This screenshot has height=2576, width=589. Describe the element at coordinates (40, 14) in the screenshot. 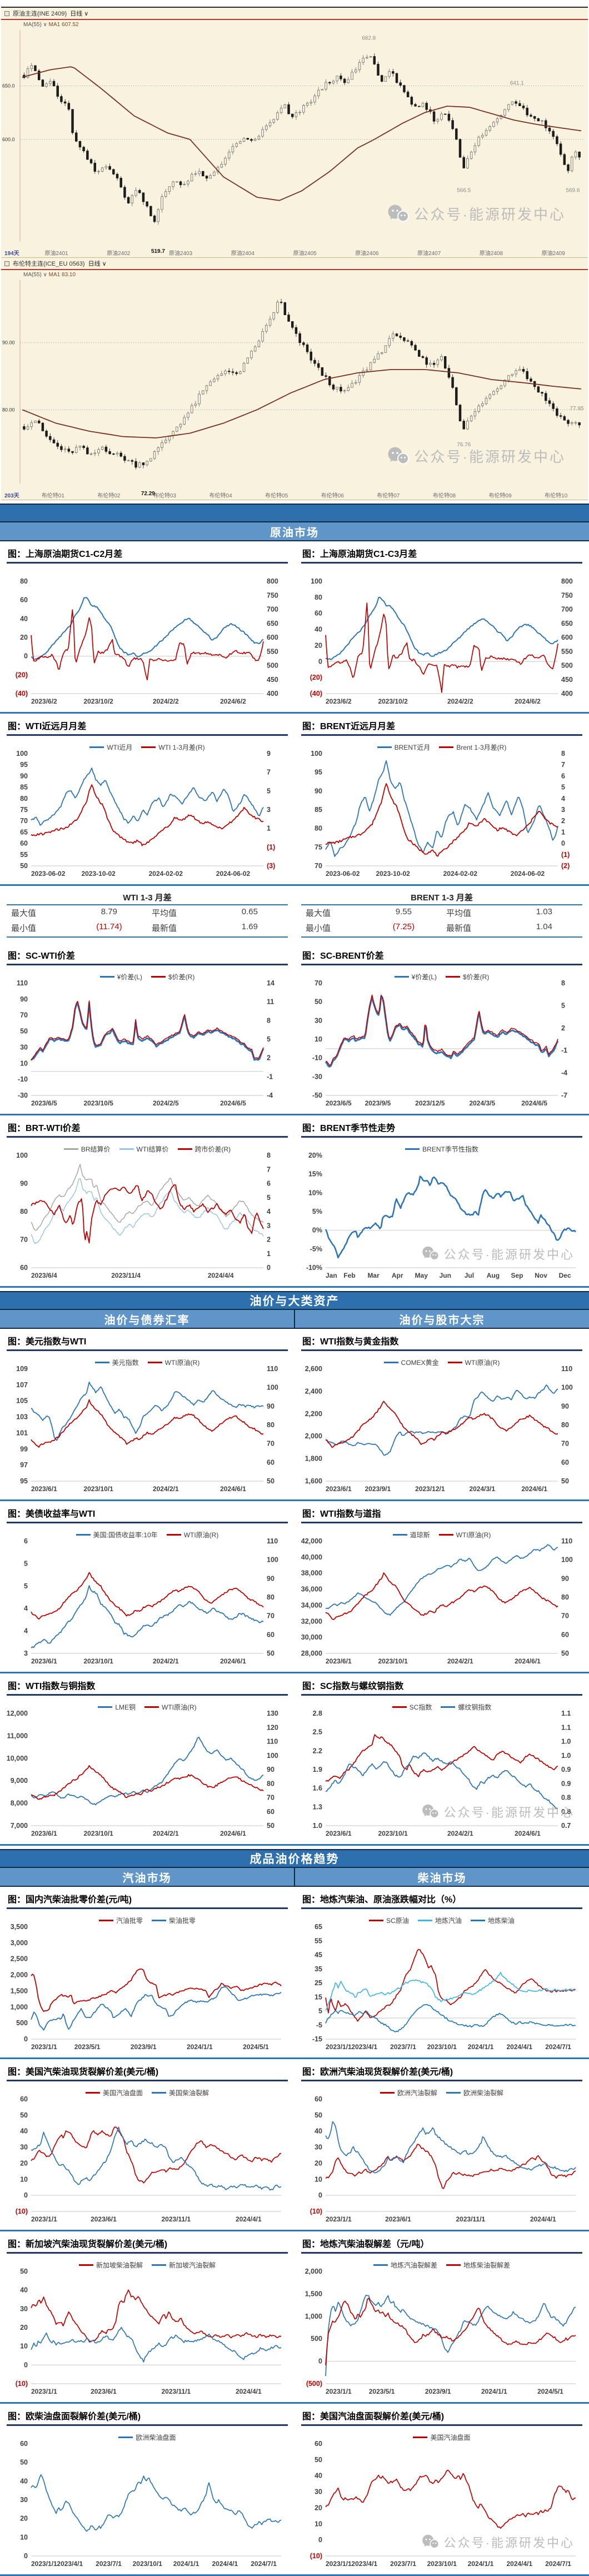

I see `kchart-symbol-title: 原油主连(INE 2409)` at that location.